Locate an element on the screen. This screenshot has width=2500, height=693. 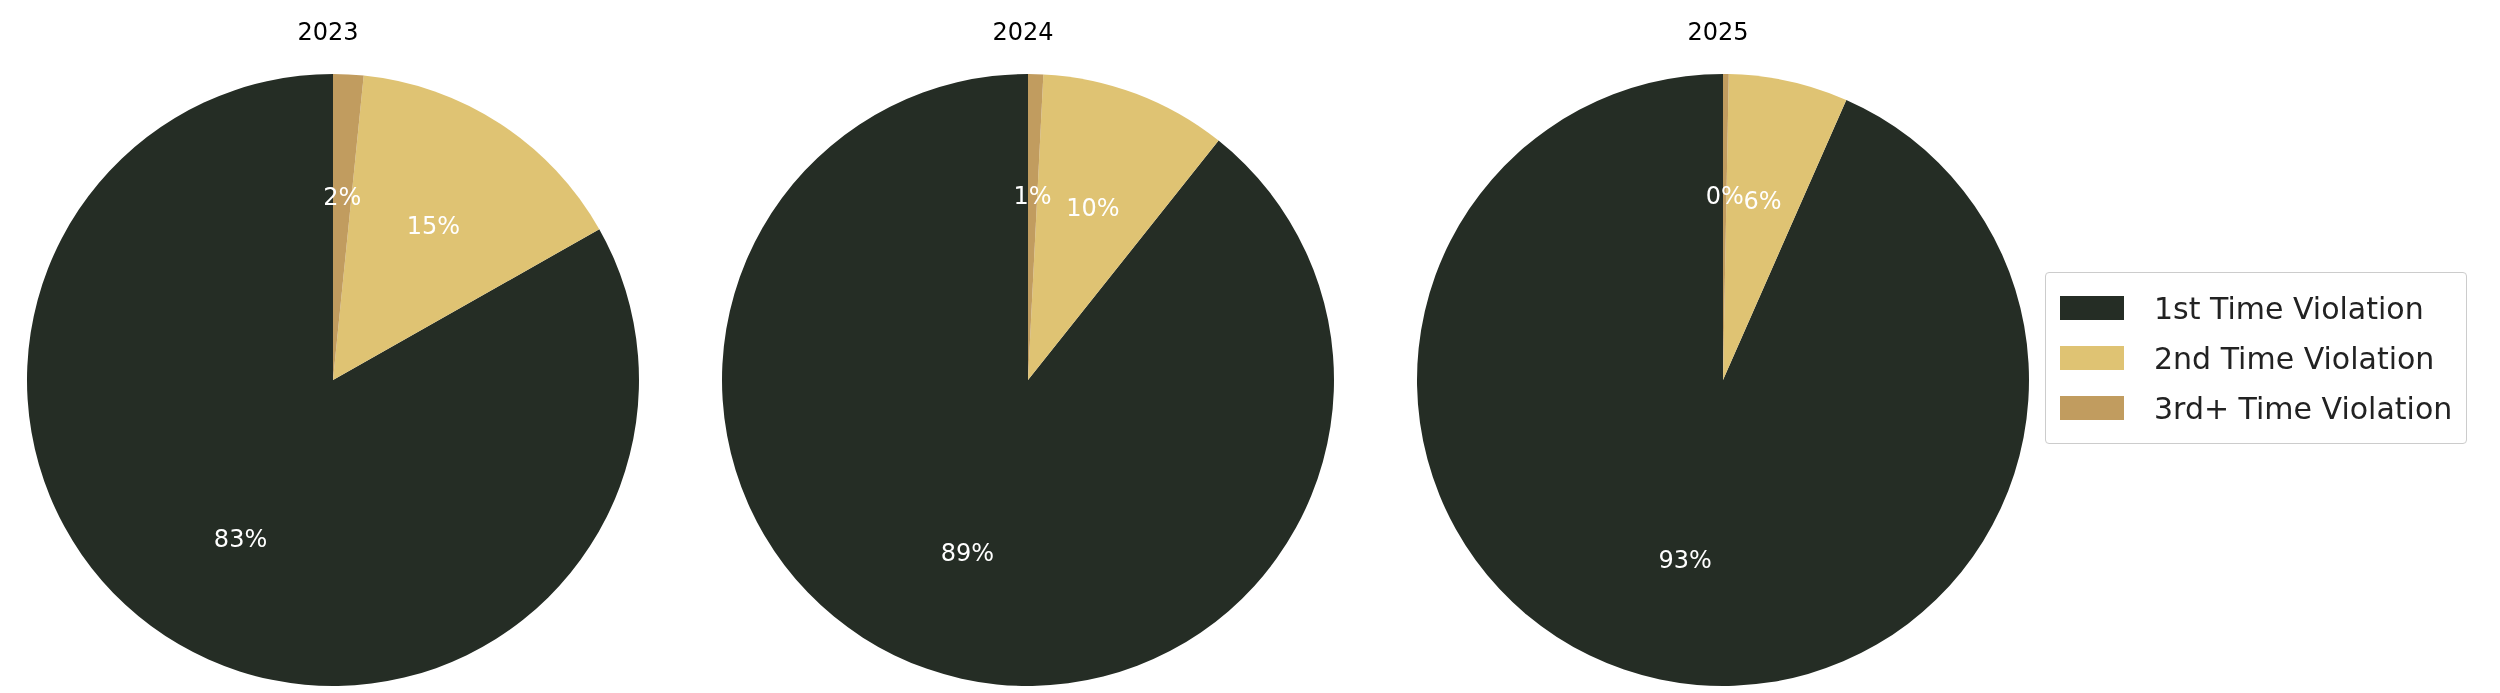
chart-title: 2023 is located at coordinates (328, 32).